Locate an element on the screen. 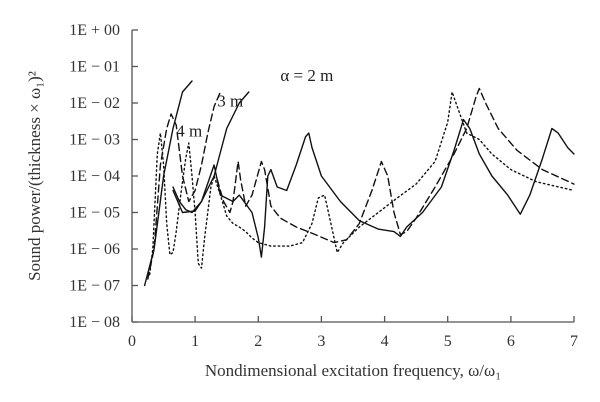 The height and width of the screenshot is (402, 600). y-tick-label: 1E − 03 is located at coordinates (94, 140).